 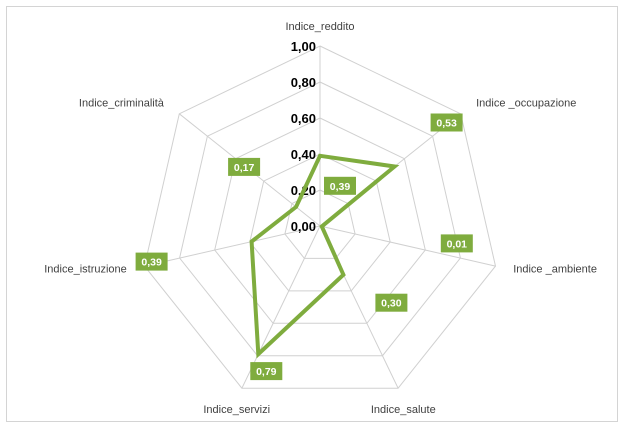 I want to click on axis-label-6: Indice_criminalità, so click(x=122, y=103).